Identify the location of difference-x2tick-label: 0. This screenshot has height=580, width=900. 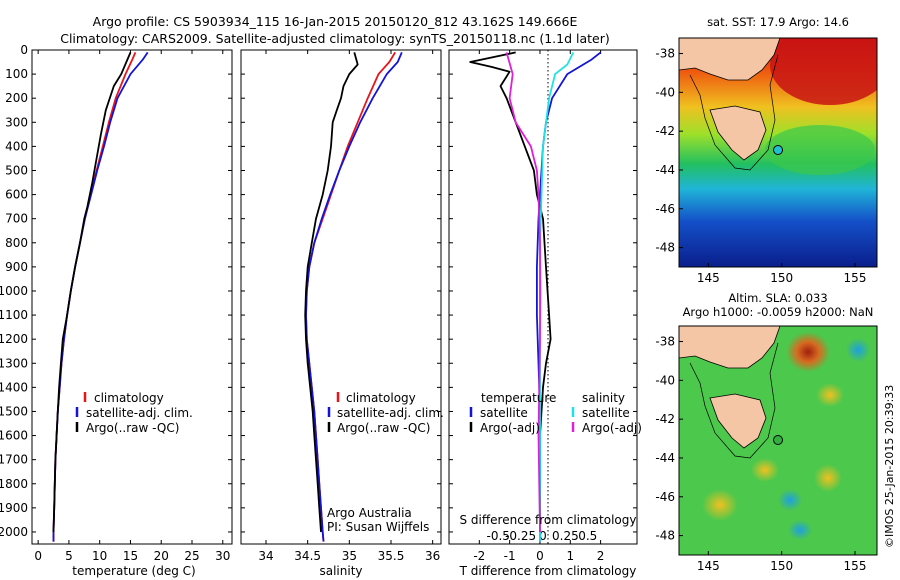
(543, 536).